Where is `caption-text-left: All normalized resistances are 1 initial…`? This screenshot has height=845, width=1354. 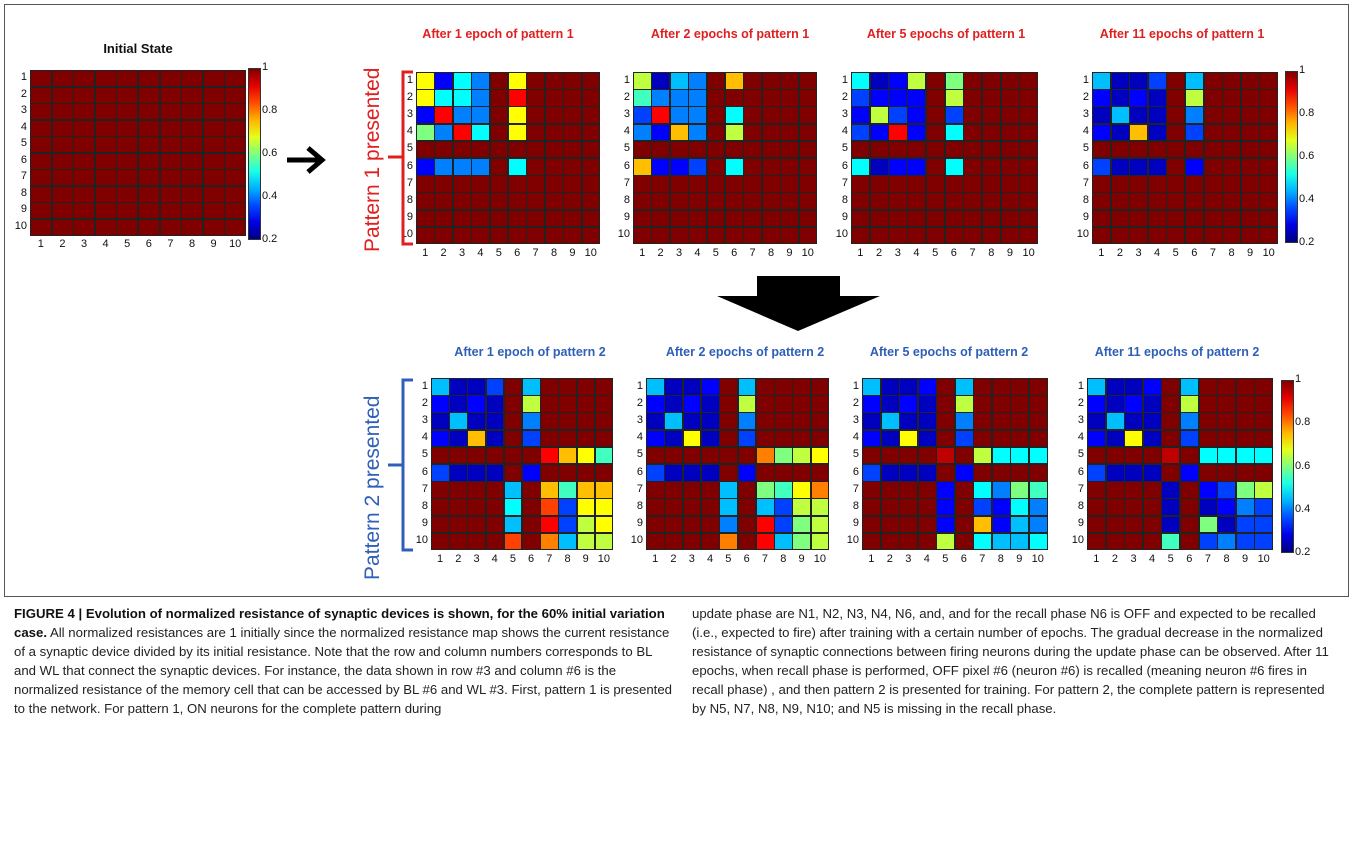 caption-text-left: All normalized resistances are 1 initial… is located at coordinates (343, 670).